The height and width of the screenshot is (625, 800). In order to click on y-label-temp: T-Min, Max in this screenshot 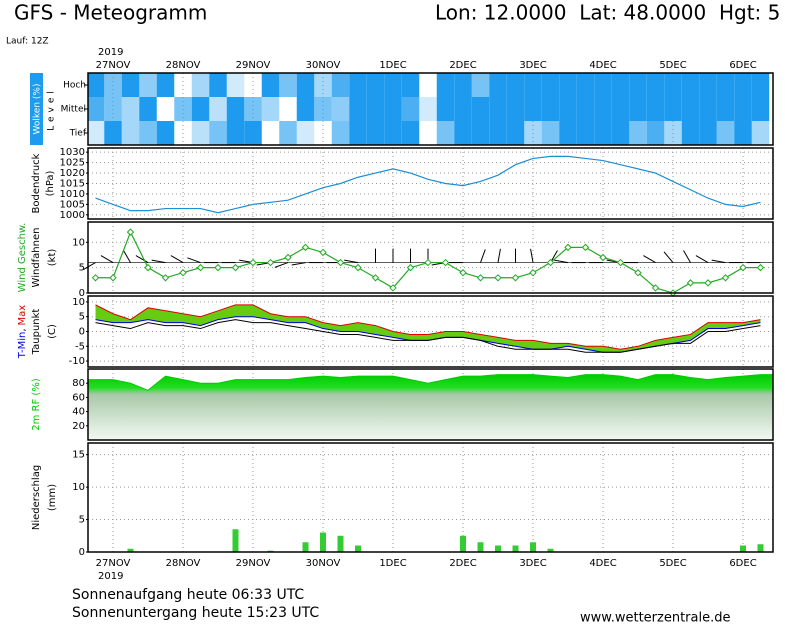, I will do `click(22, 332)`.